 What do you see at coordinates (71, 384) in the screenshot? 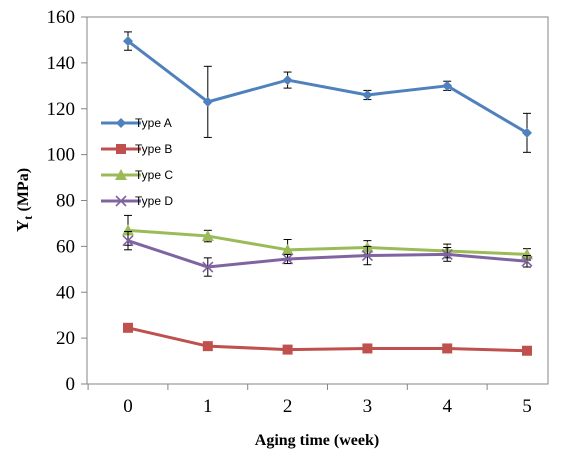
I see `y-tick-label: 0` at bounding box center [71, 384].